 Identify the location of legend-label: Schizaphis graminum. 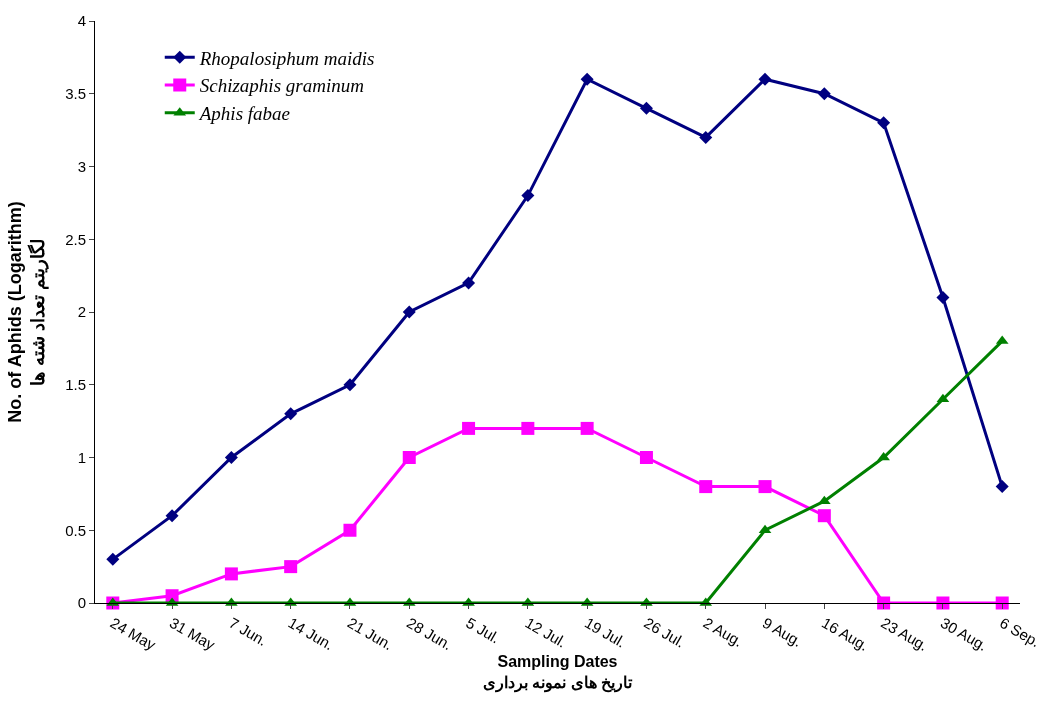
(281, 86).